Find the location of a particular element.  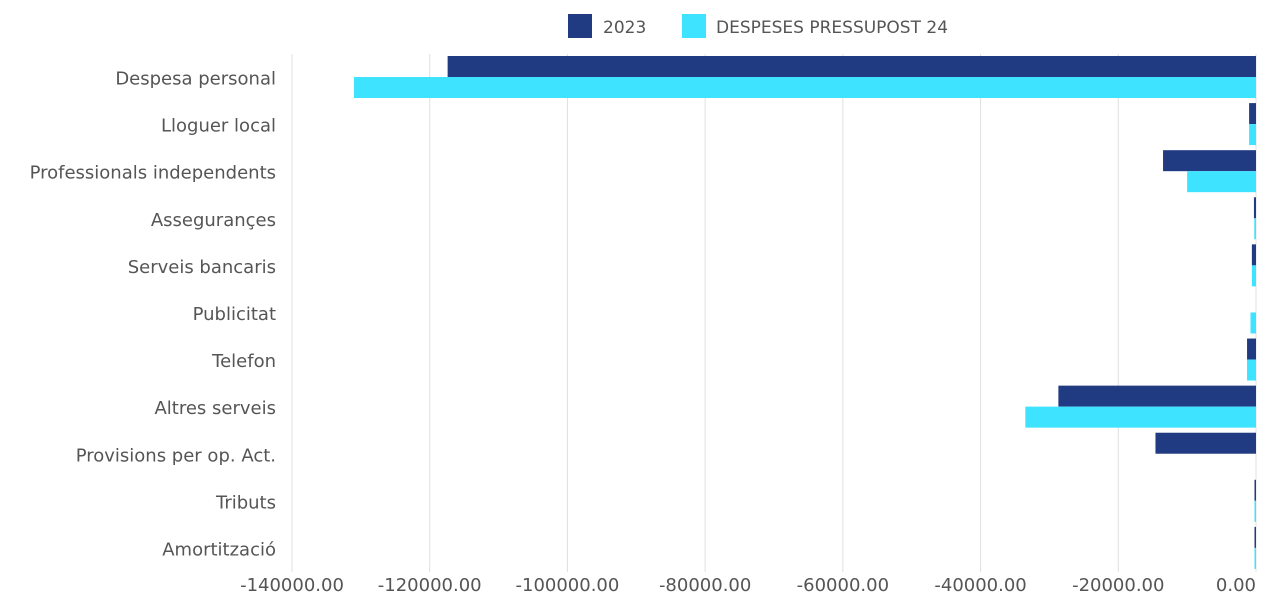

category-label: Tributs is located at coordinates (245, 502).